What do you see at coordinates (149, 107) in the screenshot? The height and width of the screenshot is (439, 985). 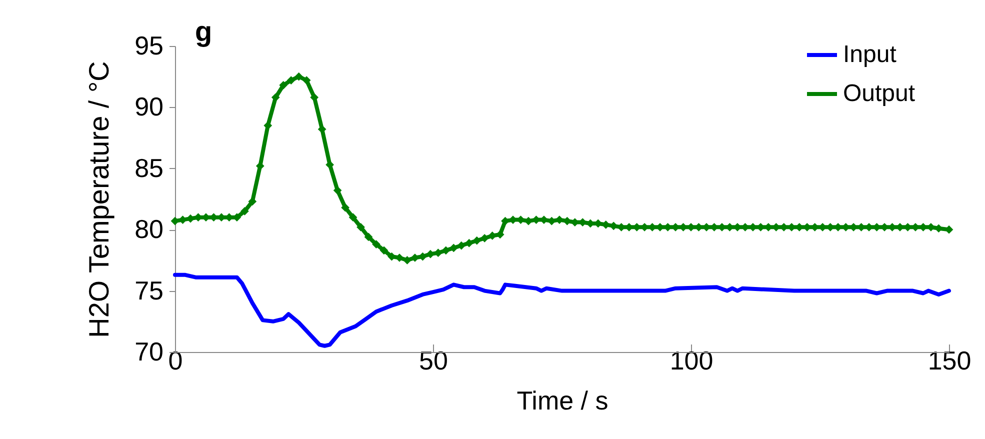 I see `y-tick-label: 90` at bounding box center [149, 107].